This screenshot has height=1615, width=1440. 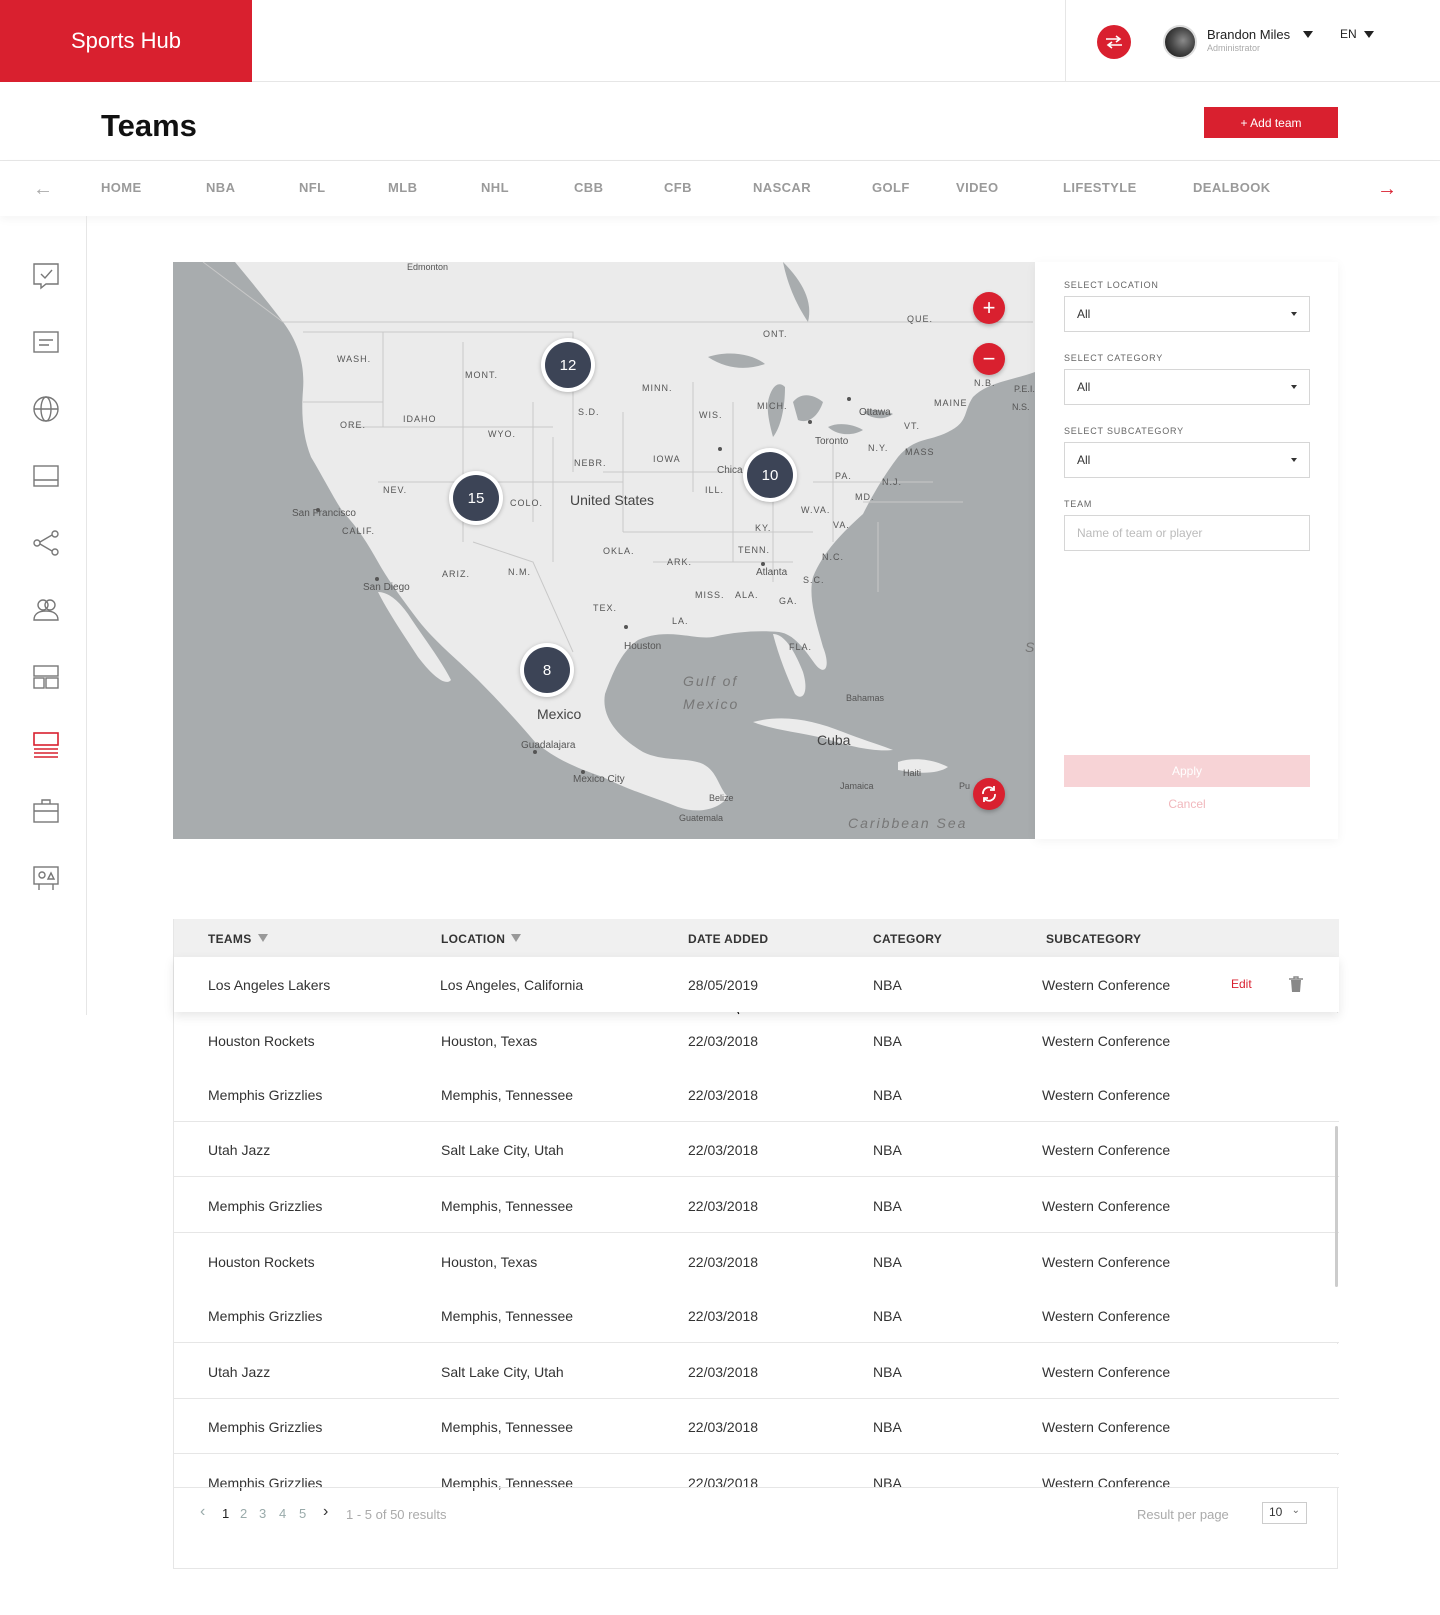 What do you see at coordinates (303, 1513) in the screenshot?
I see `page-link: 5` at bounding box center [303, 1513].